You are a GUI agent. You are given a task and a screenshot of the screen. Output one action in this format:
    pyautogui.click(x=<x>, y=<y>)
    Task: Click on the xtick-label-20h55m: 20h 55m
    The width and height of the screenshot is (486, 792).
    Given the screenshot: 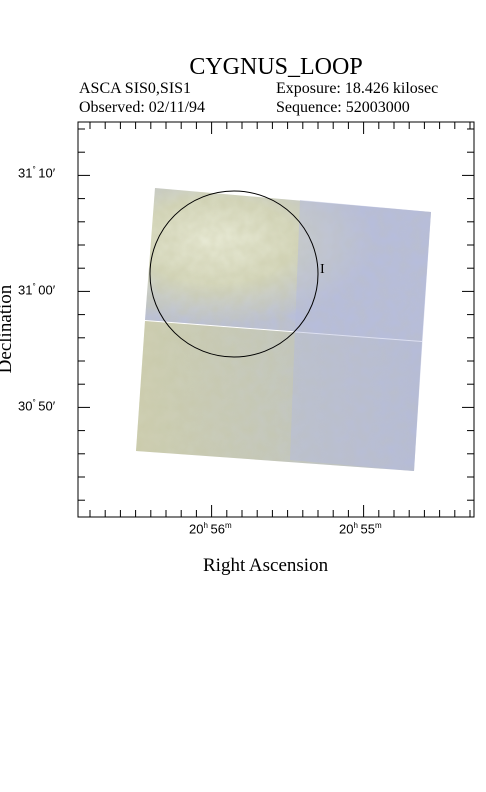 What is the action you would take?
    pyautogui.click(x=360, y=529)
    